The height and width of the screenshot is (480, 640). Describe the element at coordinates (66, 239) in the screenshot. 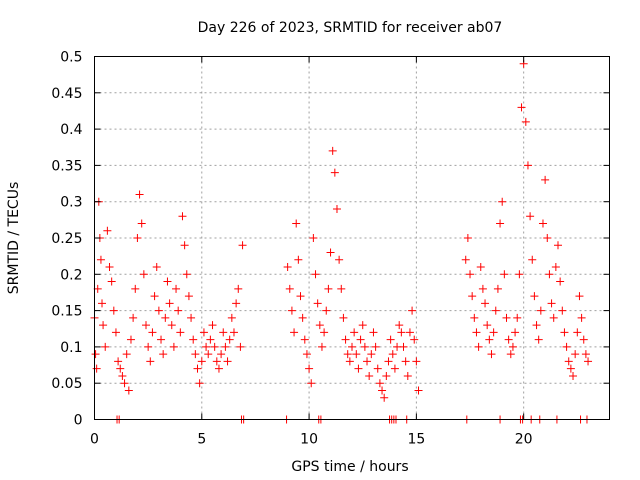

I see `y-tick-label: 0.25` at that location.